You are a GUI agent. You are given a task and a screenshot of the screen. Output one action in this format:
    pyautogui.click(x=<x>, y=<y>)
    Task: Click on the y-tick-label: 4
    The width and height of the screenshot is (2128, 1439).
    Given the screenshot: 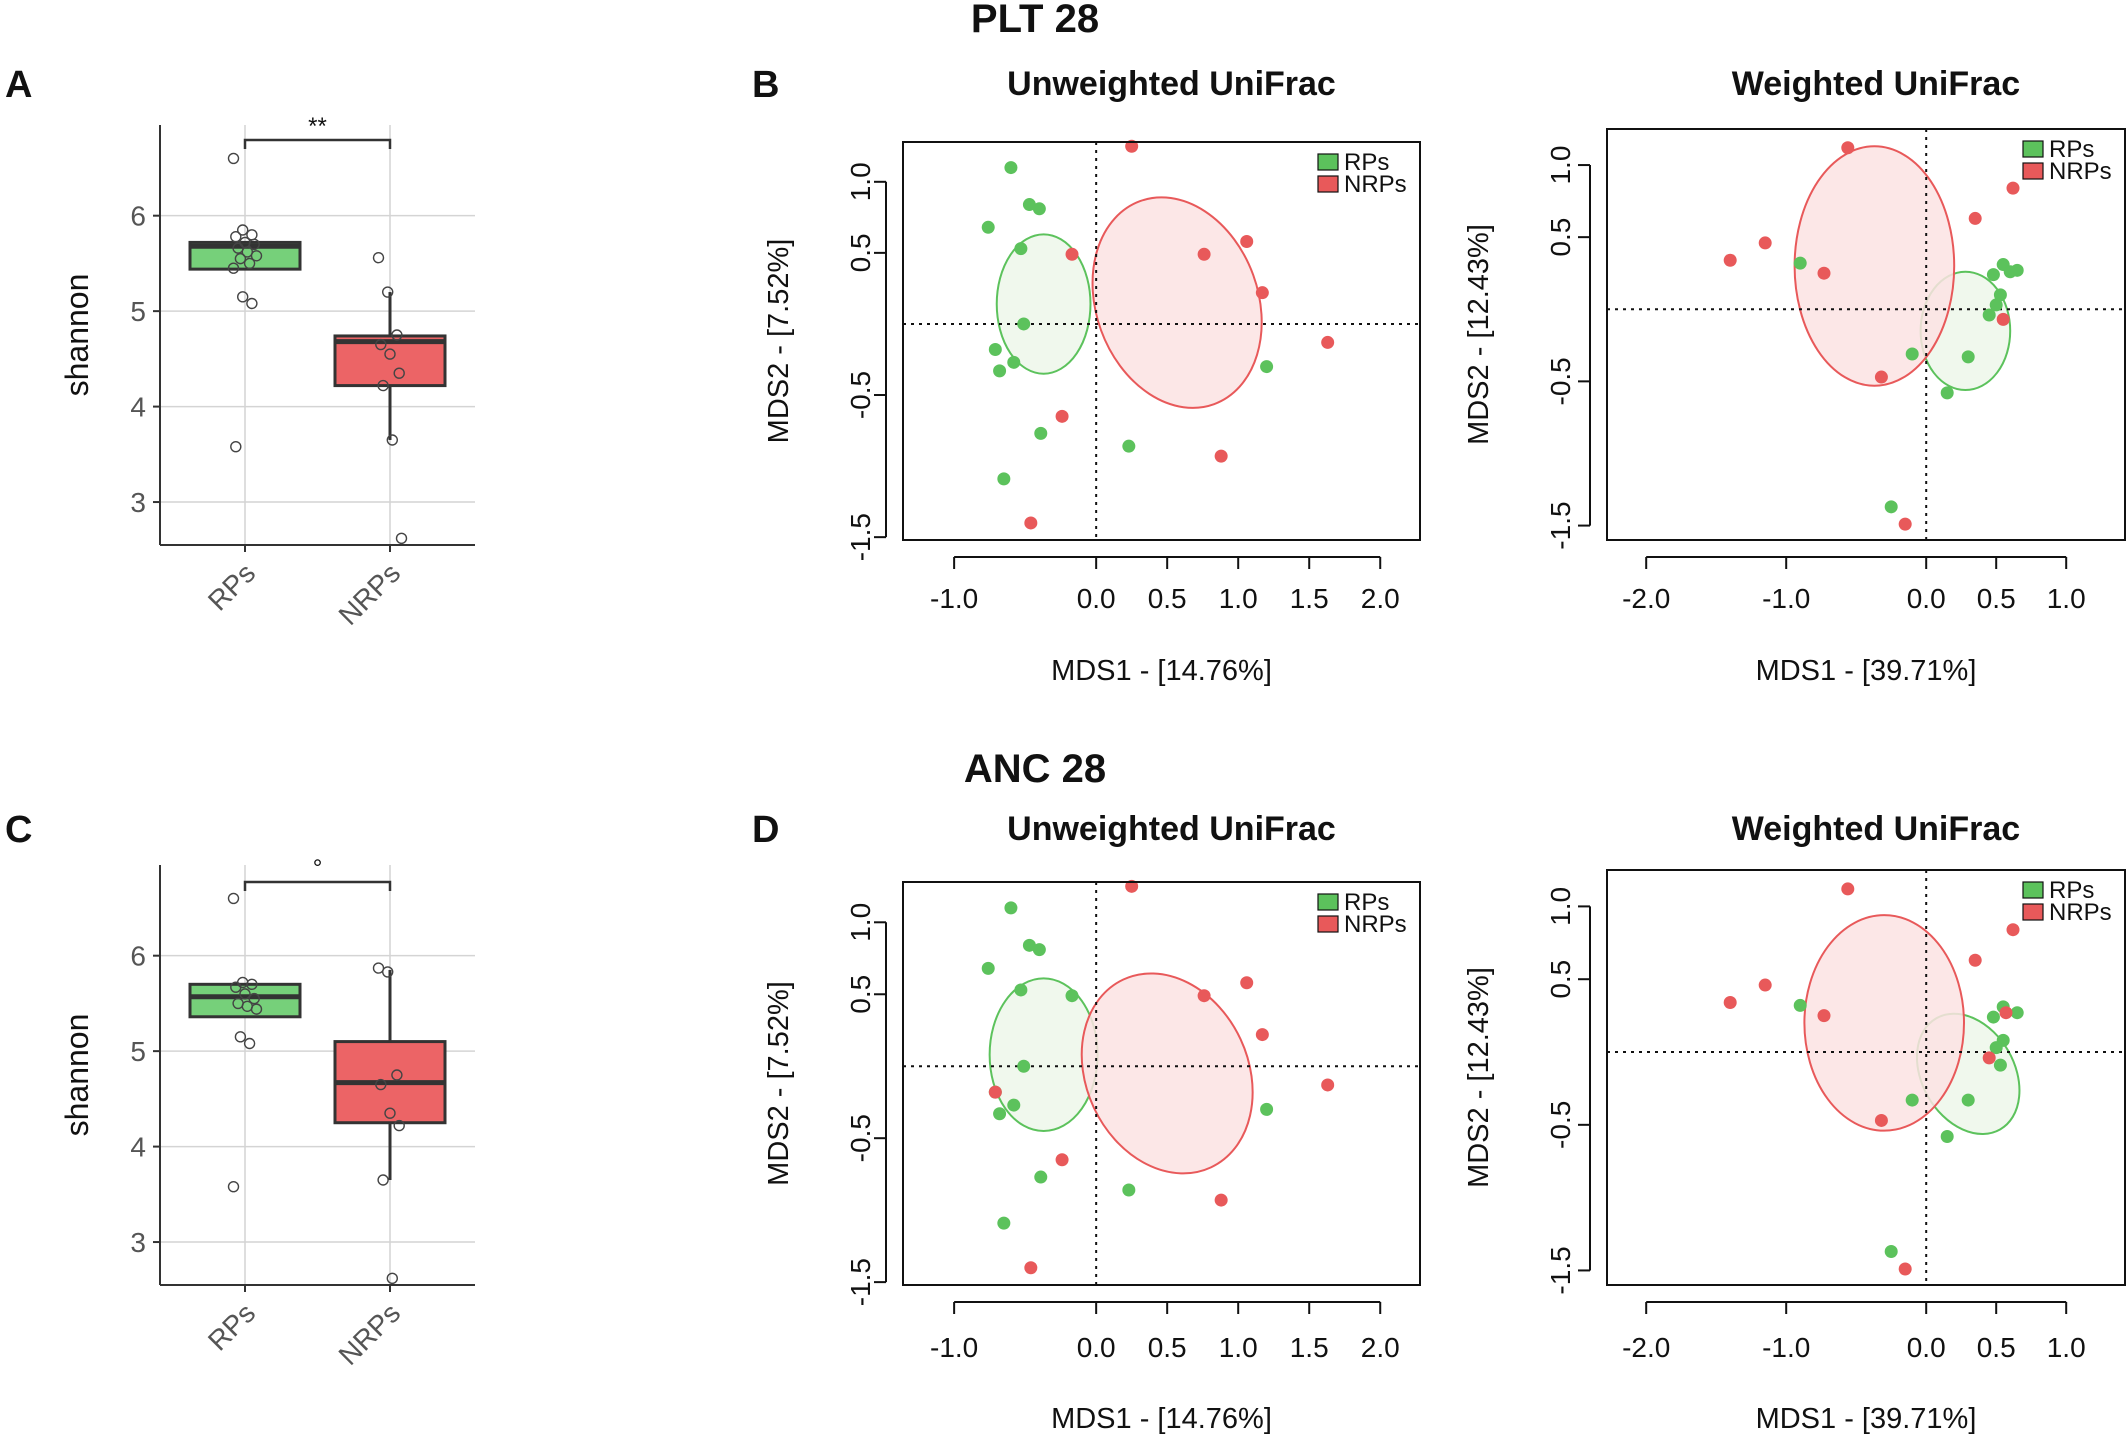 What is the action you would take?
    pyautogui.click(x=138, y=407)
    